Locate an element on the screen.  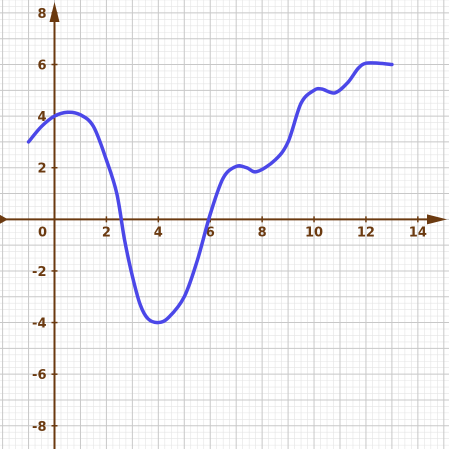
y-tick-label: -8 is located at coordinates (39, 427).